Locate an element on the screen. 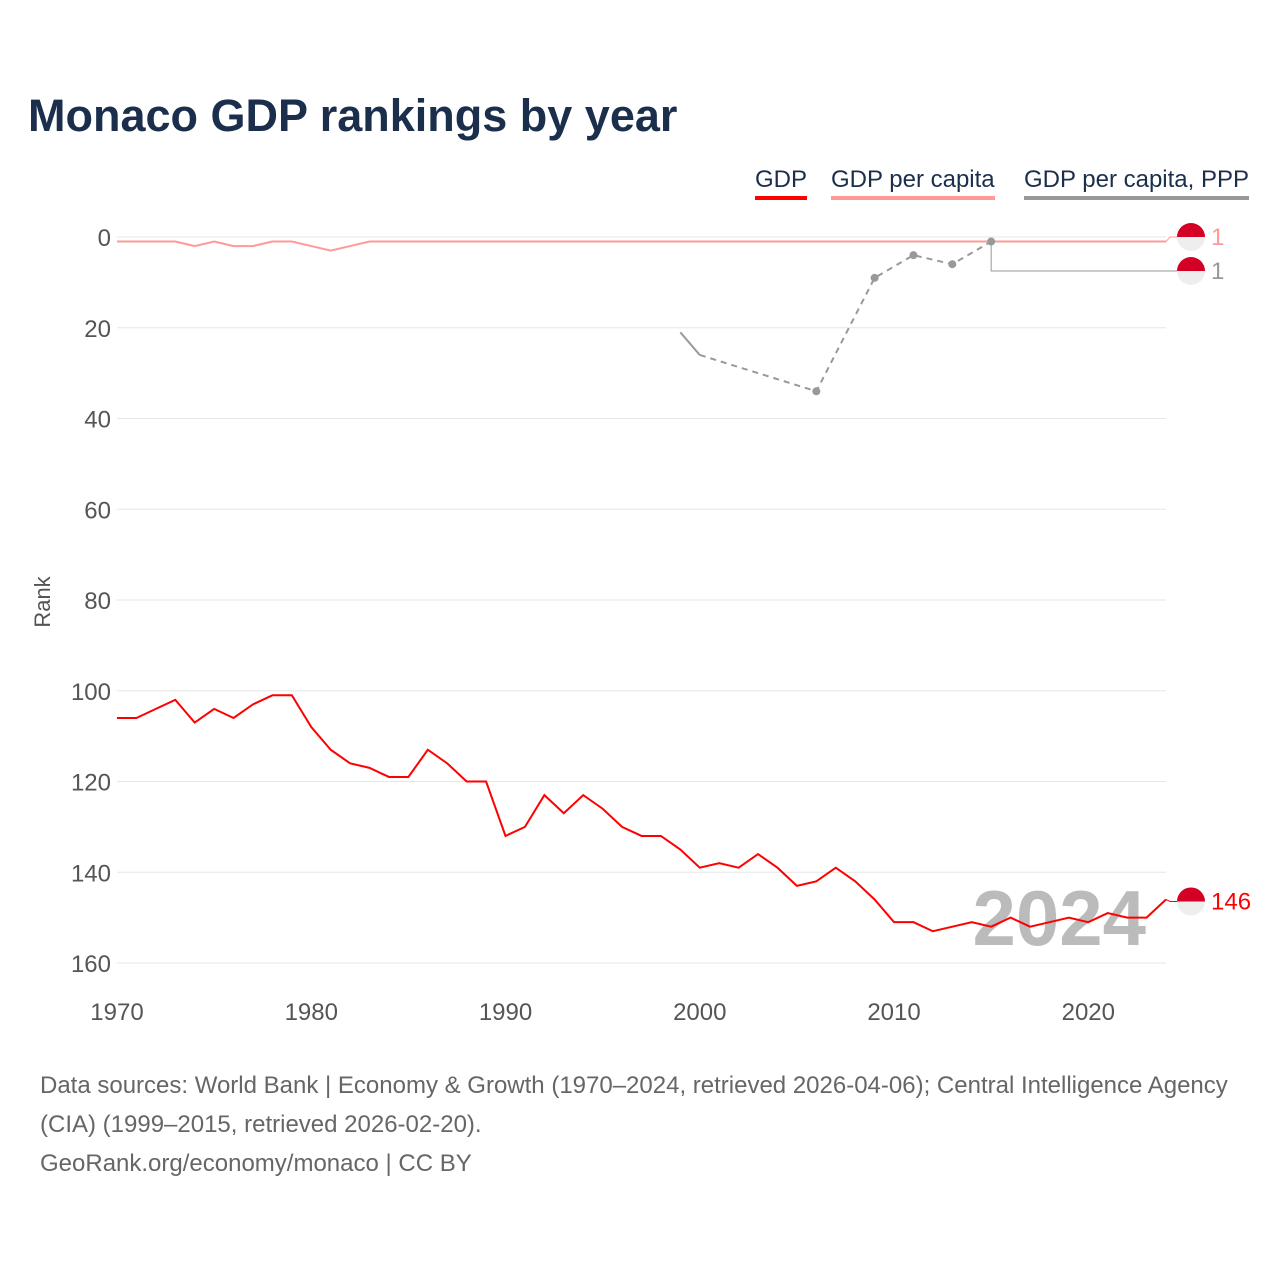 The image size is (1280, 1280). legend-label: GDP is located at coordinates (781, 179).